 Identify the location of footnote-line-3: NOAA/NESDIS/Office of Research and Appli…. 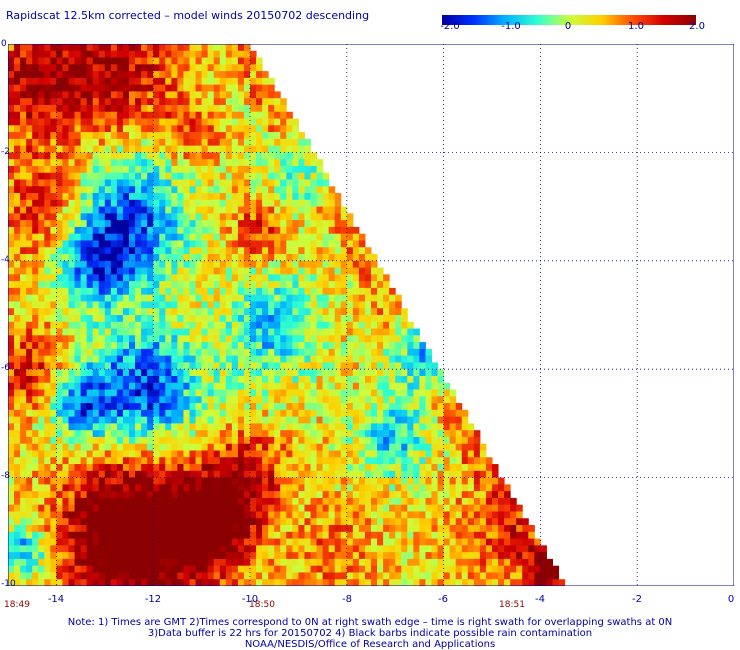
(370, 644).